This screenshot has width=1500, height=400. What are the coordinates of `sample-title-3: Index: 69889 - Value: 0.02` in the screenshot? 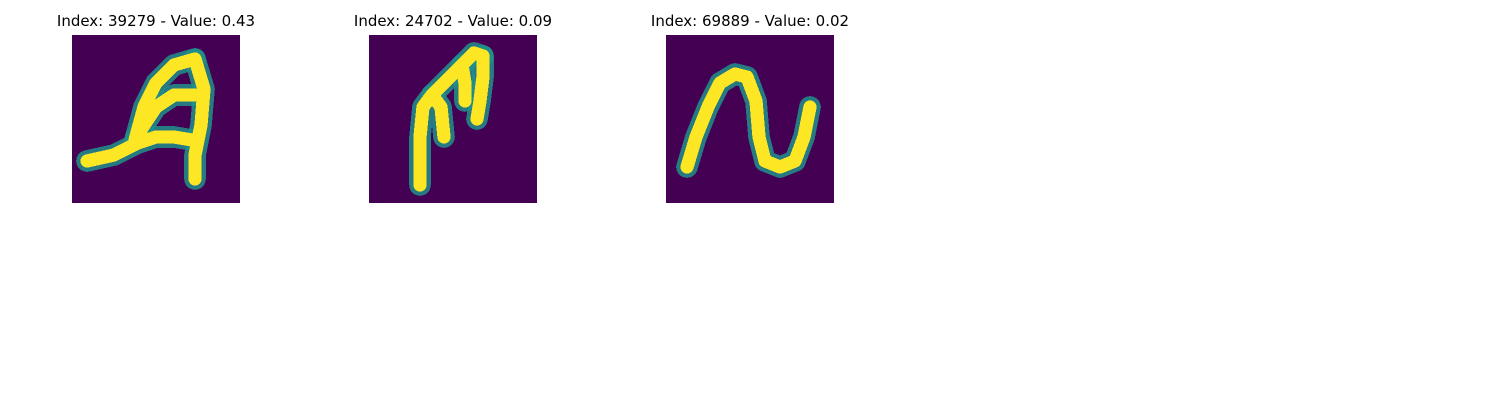 It's located at (750, 21).